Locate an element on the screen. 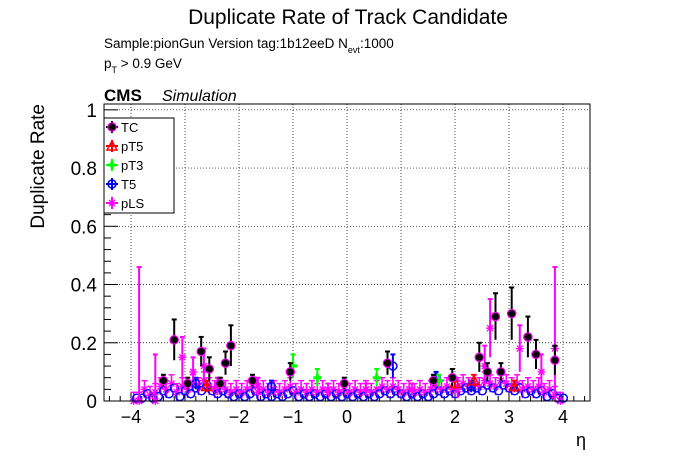  y-tick-label: 0.8 is located at coordinates (84, 169).